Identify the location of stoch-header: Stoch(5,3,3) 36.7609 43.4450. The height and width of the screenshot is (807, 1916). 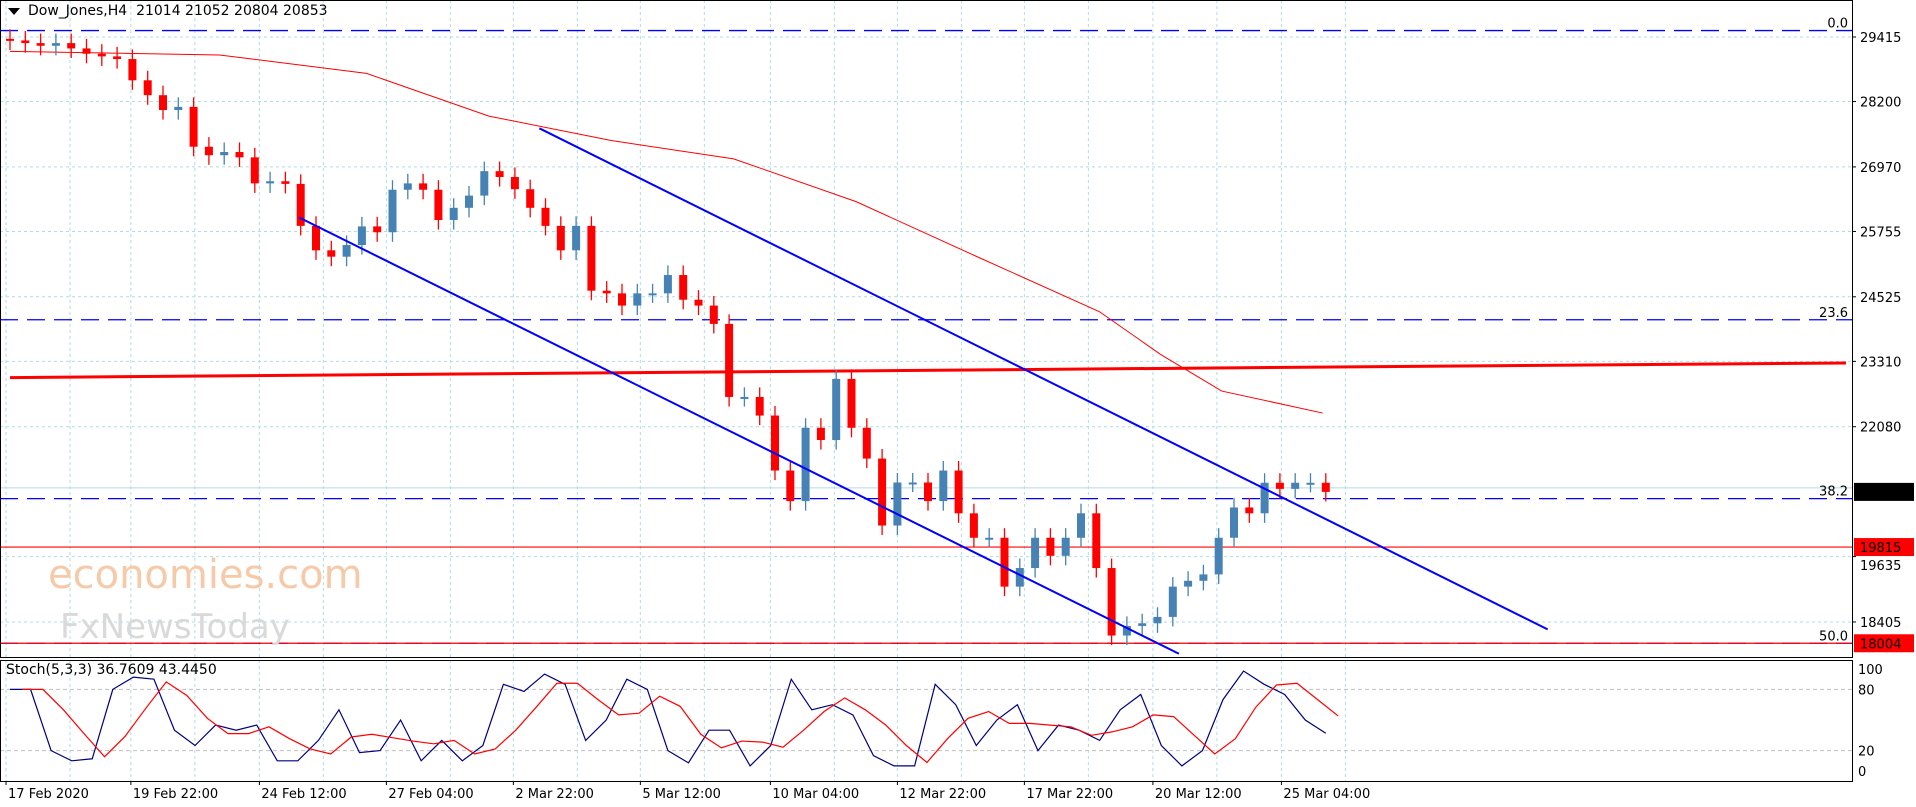
(111, 670).